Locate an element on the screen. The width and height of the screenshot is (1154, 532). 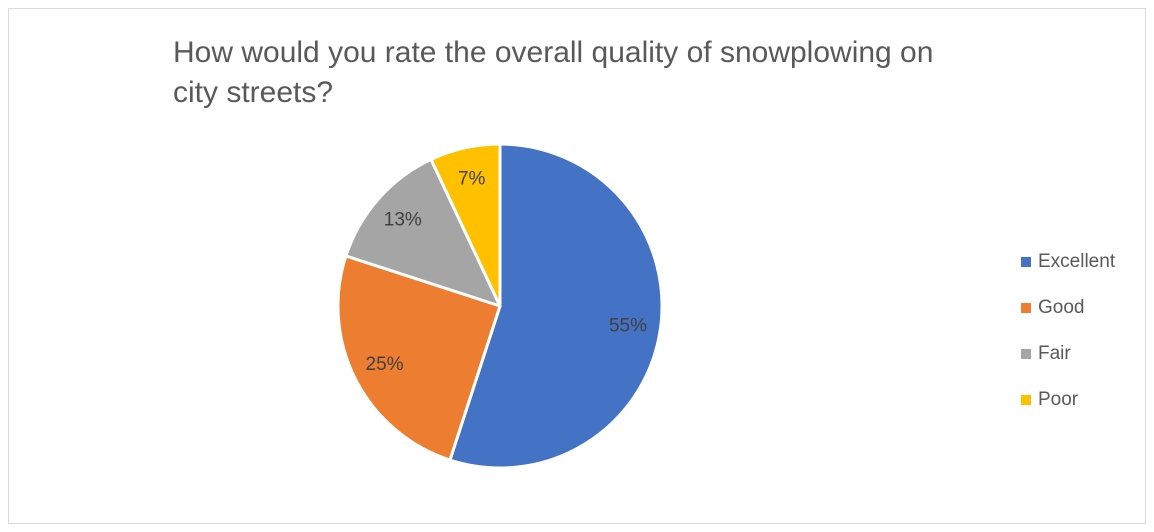
legend-label-fair: Fair is located at coordinates (1054, 353).